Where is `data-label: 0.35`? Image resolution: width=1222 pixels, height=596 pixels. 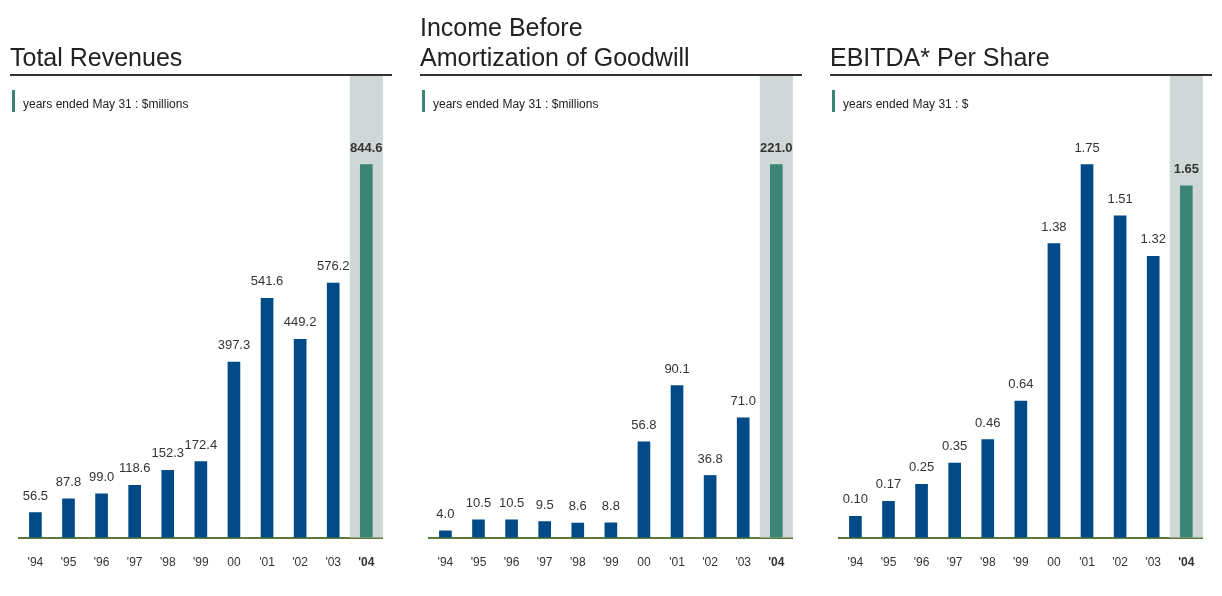
data-label: 0.35 is located at coordinates (955, 446).